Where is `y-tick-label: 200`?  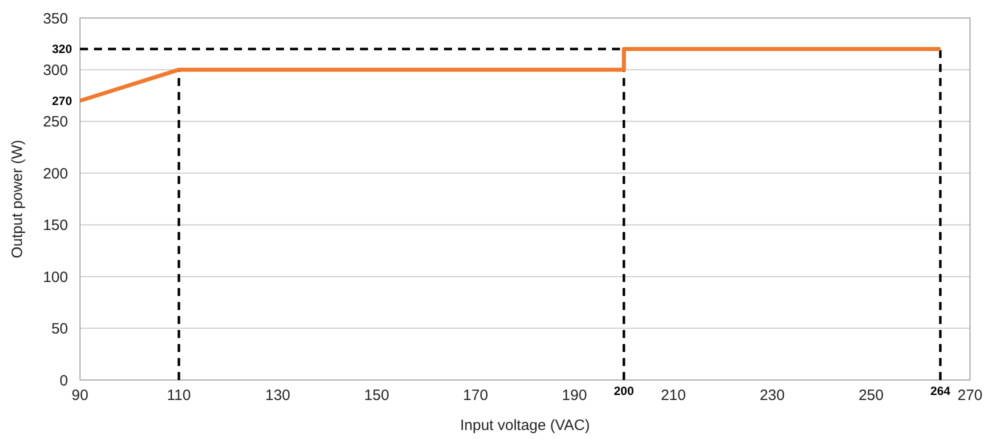 y-tick-label: 200 is located at coordinates (55, 173).